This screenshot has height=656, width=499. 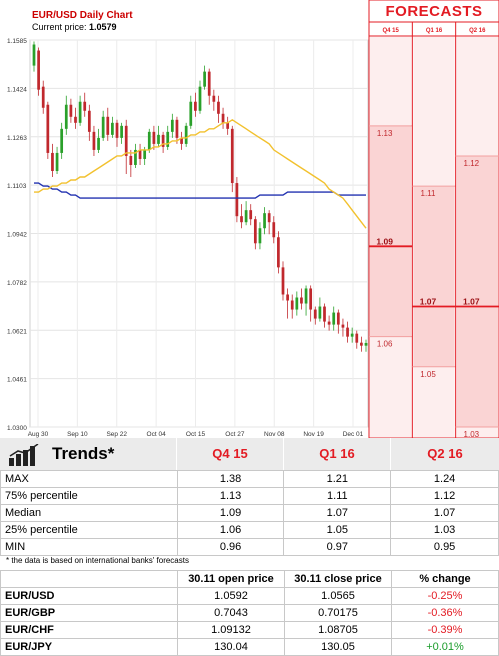 I want to click on forecast-col-label: Q2 16, so click(x=477, y=31).